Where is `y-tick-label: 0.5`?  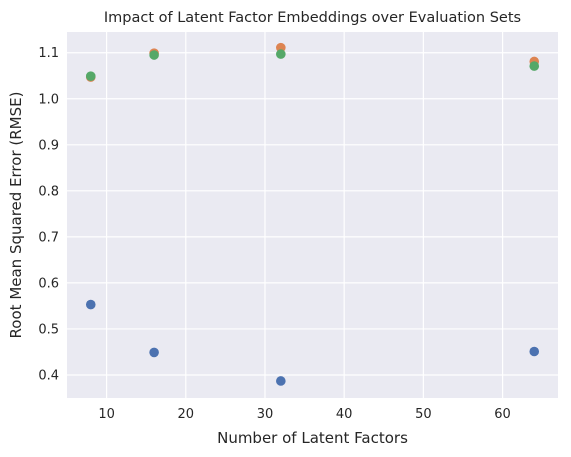
y-tick-label: 0.5 is located at coordinates (48, 329).